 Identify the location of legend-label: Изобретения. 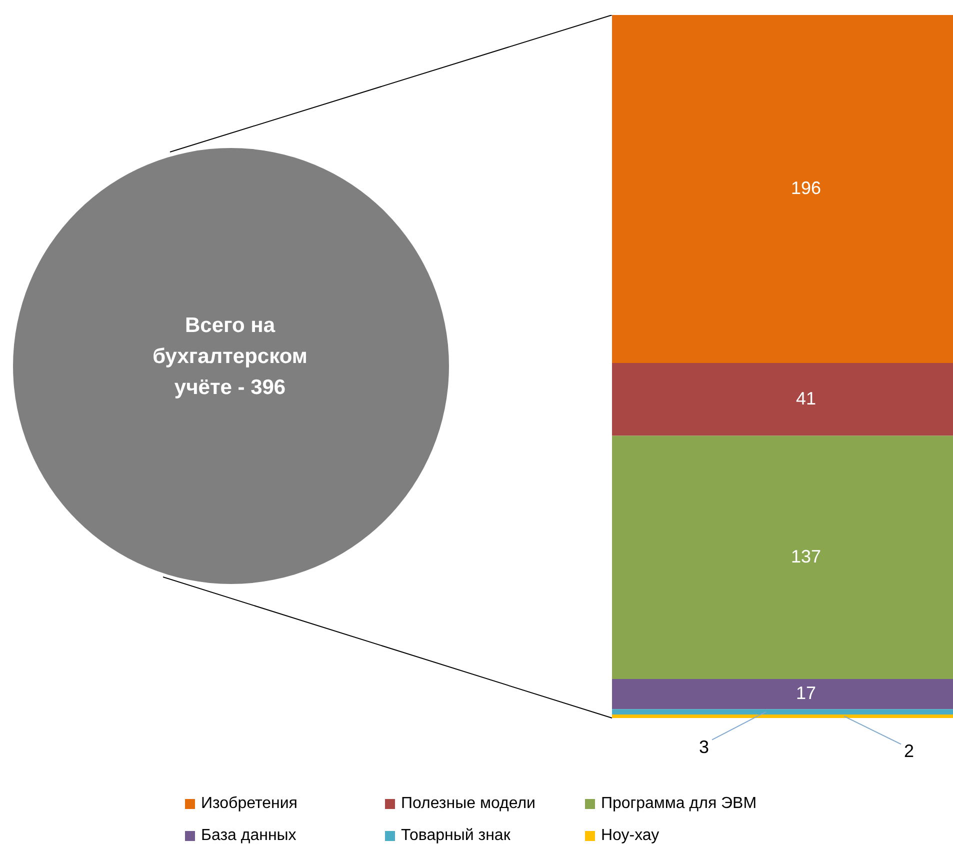
(249, 804).